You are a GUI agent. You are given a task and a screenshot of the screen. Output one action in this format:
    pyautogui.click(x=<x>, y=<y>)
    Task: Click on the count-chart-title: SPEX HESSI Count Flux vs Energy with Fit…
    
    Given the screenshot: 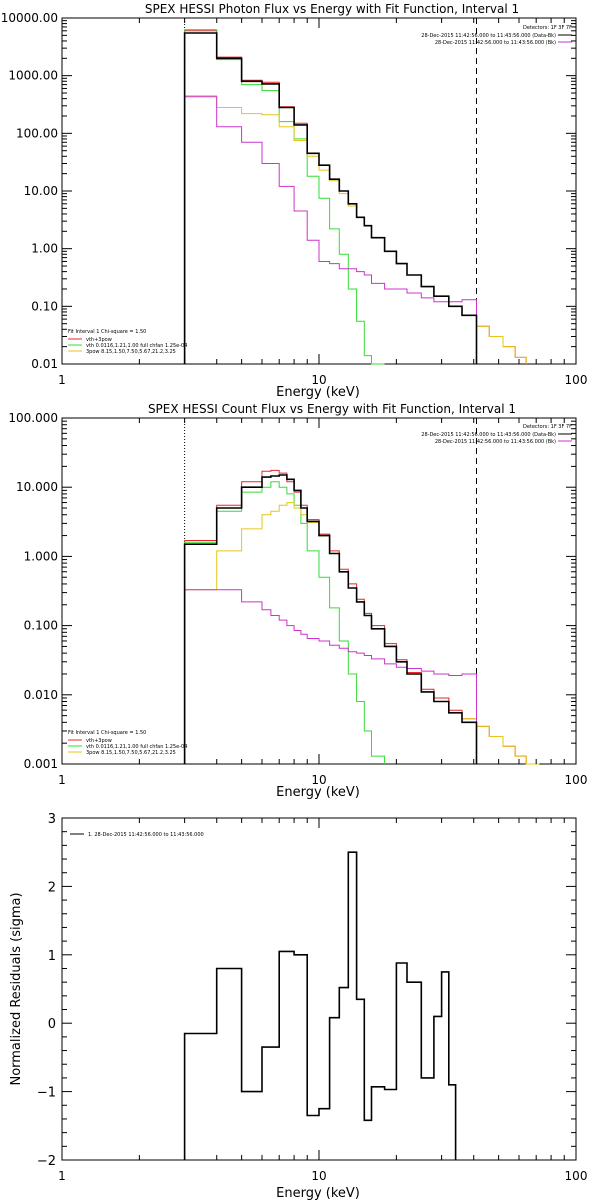 What is the action you would take?
    pyautogui.click(x=332, y=409)
    